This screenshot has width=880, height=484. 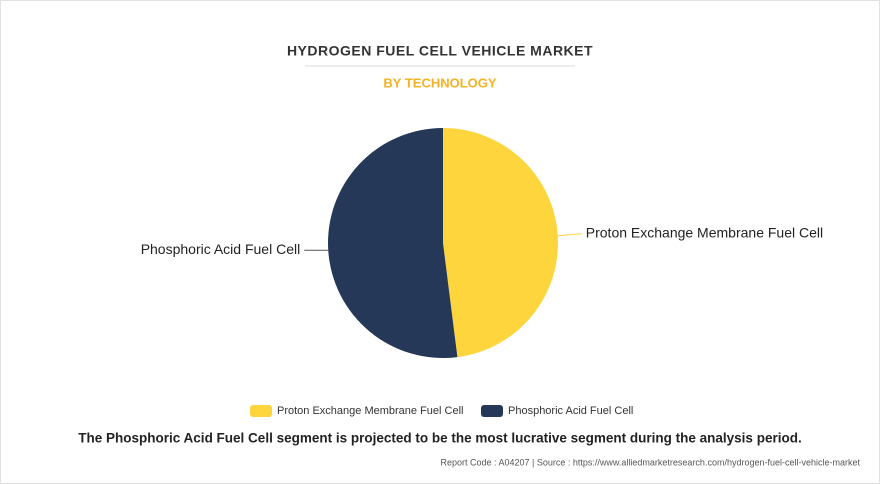 I want to click on slice-label: Phosphoric Acid Fuel Cell, so click(x=221, y=249).